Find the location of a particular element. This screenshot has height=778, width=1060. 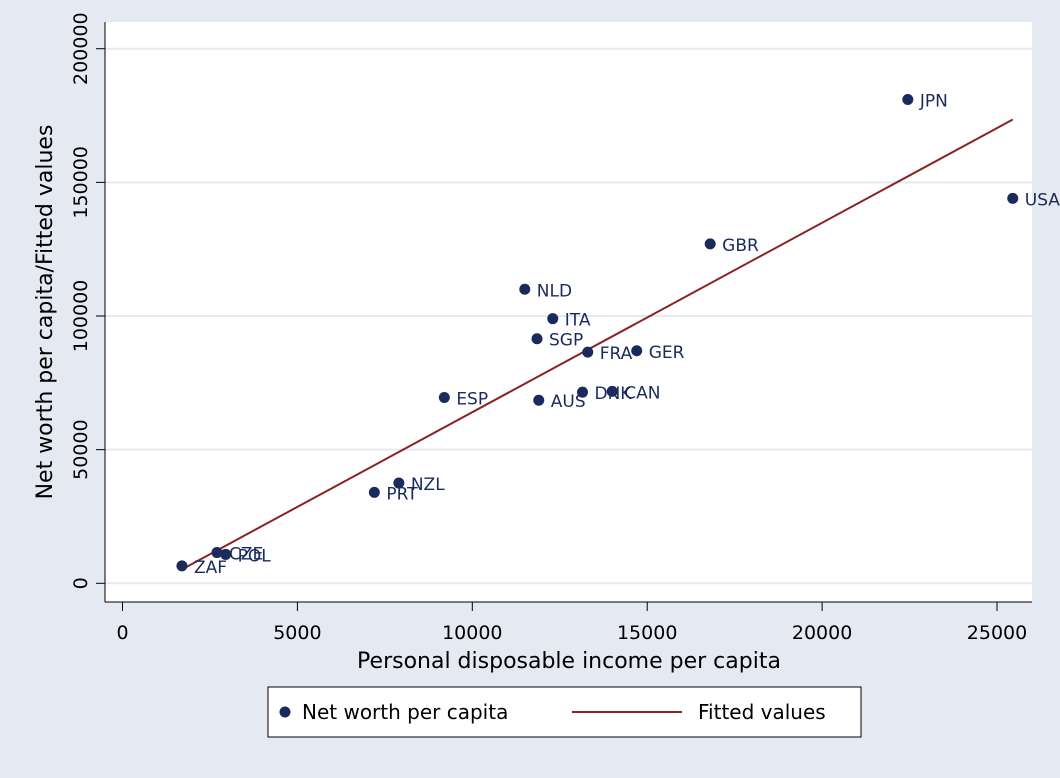

point-ita is located at coordinates (553, 319).